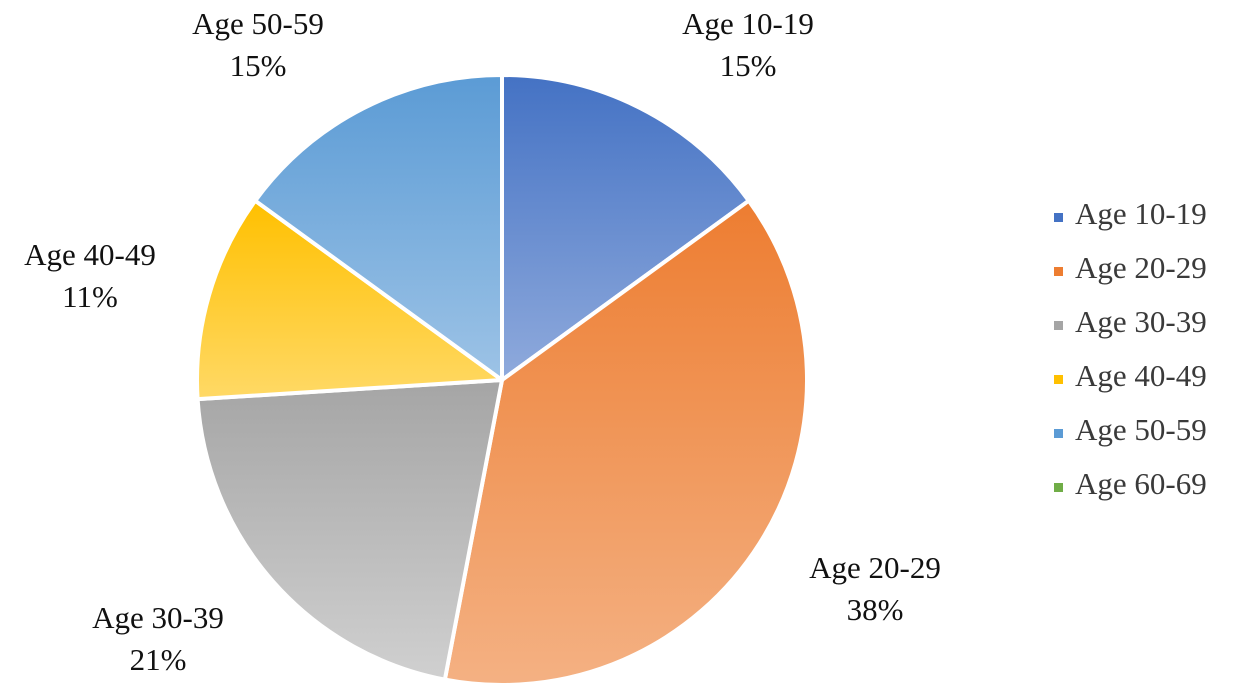 This screenshot has height=697, width=1237. Describe the element at coordinates (748, 65) in the screenshot. I see `slice-value-age-10-19: 15%` at that location.